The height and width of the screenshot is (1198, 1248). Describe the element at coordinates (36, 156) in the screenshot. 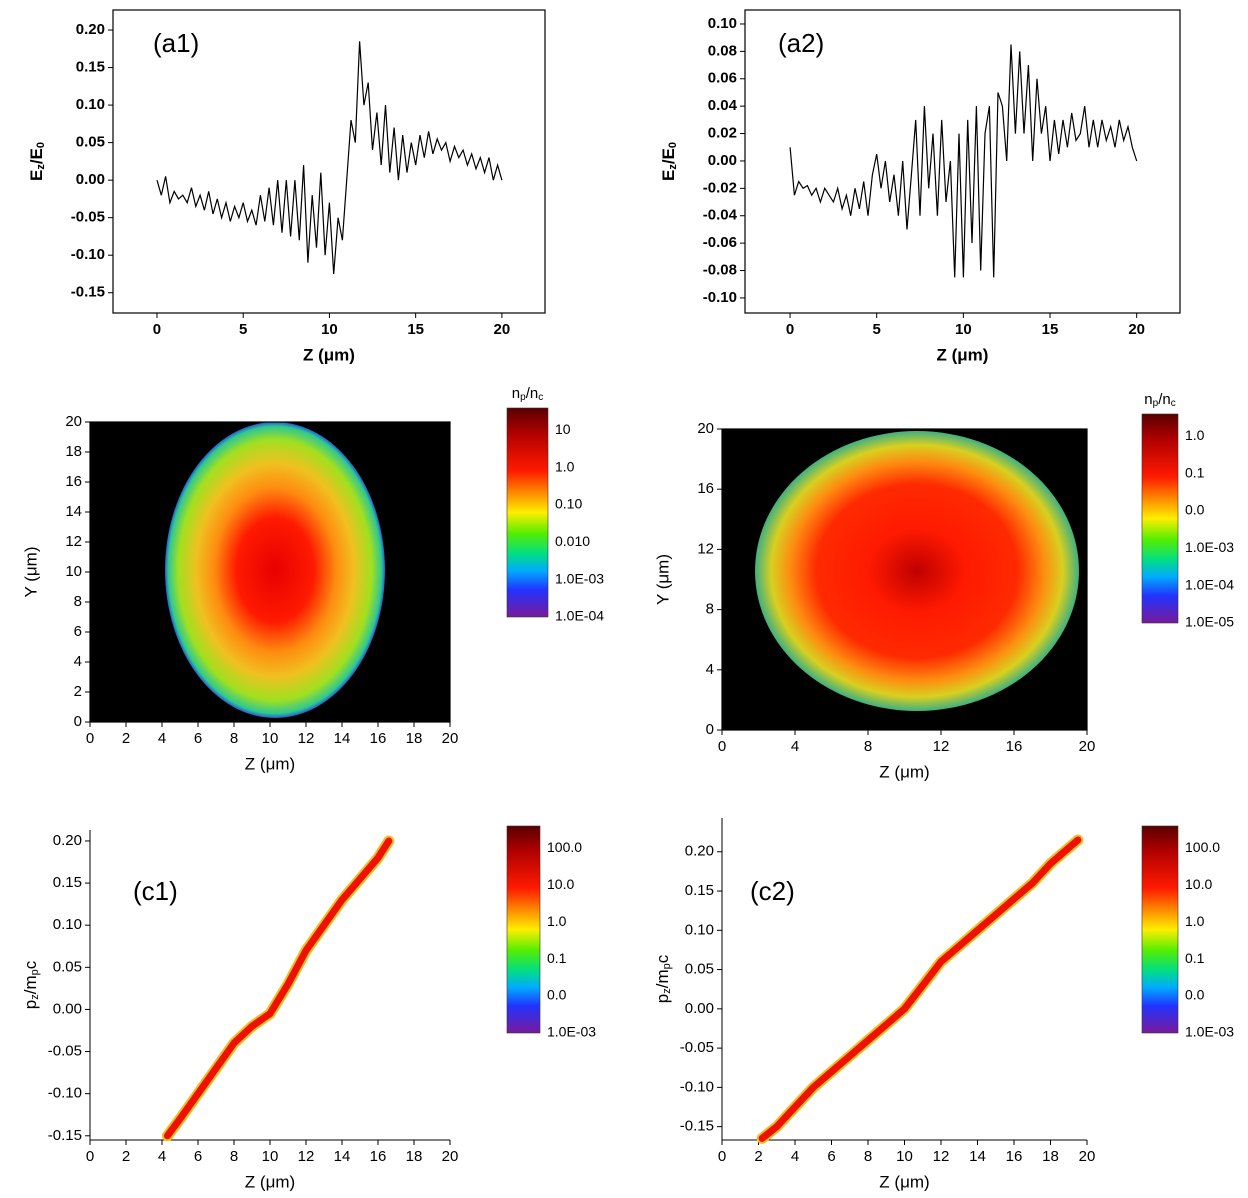

I see `label-part: /E` at that location.